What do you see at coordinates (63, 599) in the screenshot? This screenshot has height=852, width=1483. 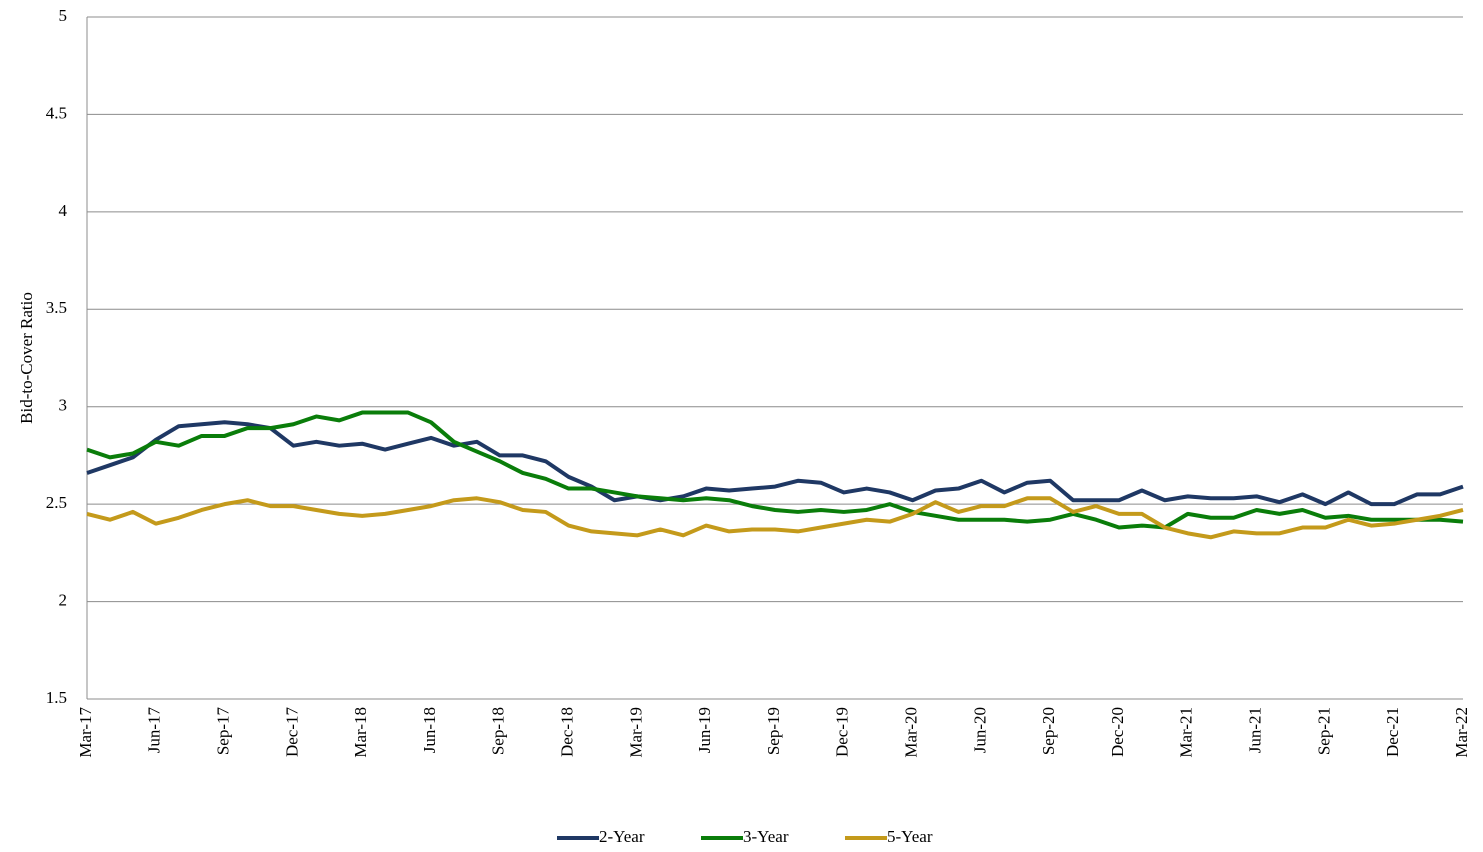 I see `y-tick-label: 2` at bounding box center [63, 599].